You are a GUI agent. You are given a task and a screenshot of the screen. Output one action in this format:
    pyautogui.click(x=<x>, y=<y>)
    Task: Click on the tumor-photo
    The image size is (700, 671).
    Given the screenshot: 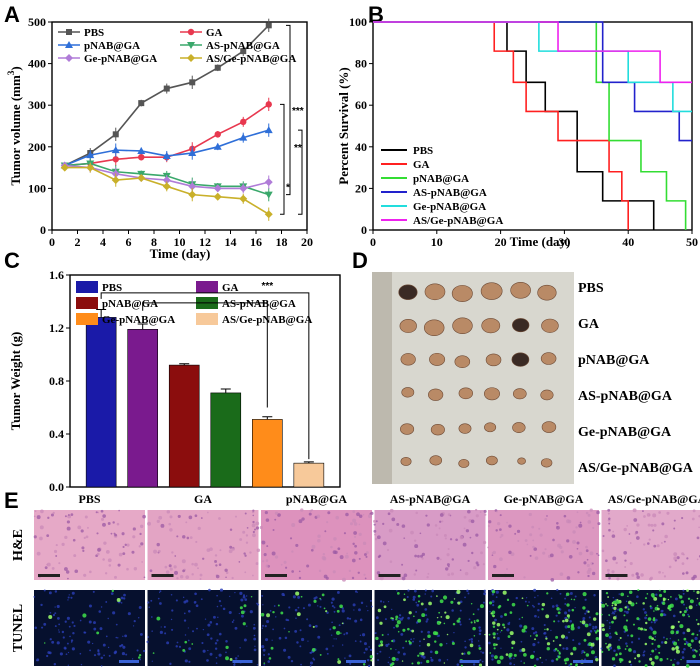 What is the action you would take?
    pyautogui.click(x=473, y=378)
    